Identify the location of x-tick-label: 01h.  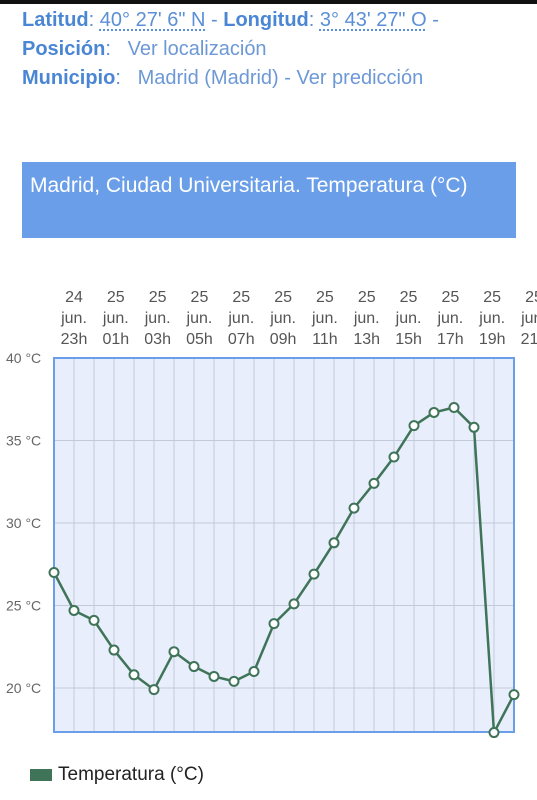
(115, 339).